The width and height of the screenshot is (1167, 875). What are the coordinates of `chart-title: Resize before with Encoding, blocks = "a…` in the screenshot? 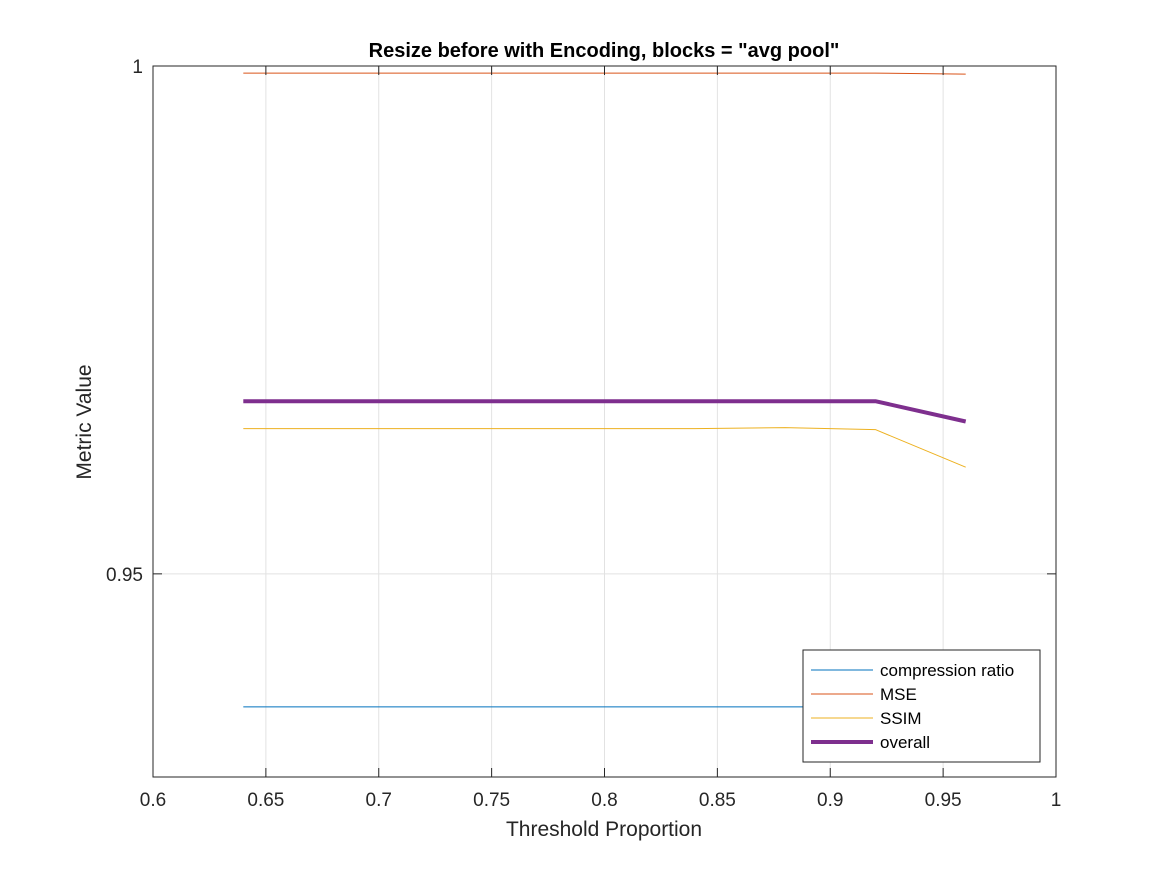 It's located at (604, 51).